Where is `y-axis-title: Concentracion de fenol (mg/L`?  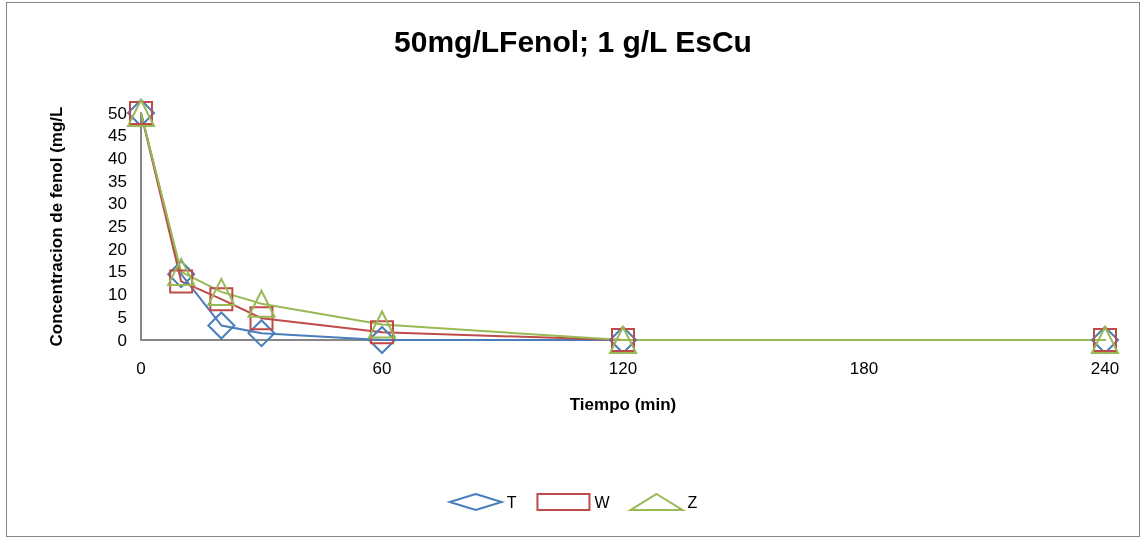
y-axis-title: Concentracion de fenol (mg/L is located at coordinates (56, 226).